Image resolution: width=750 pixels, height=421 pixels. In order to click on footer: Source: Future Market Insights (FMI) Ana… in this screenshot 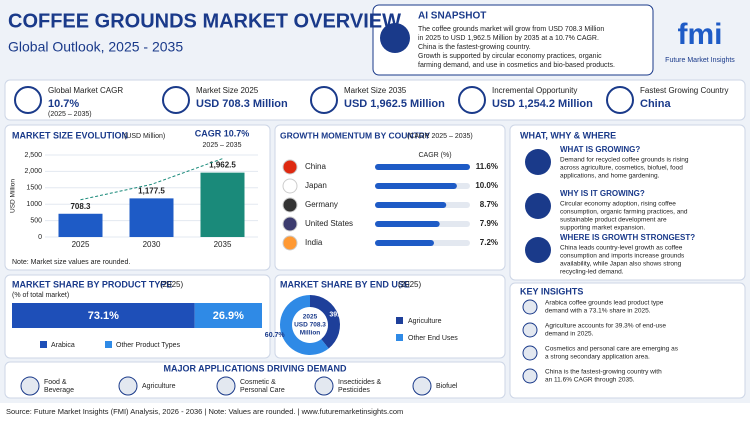, I will do `click(204, 411)`.